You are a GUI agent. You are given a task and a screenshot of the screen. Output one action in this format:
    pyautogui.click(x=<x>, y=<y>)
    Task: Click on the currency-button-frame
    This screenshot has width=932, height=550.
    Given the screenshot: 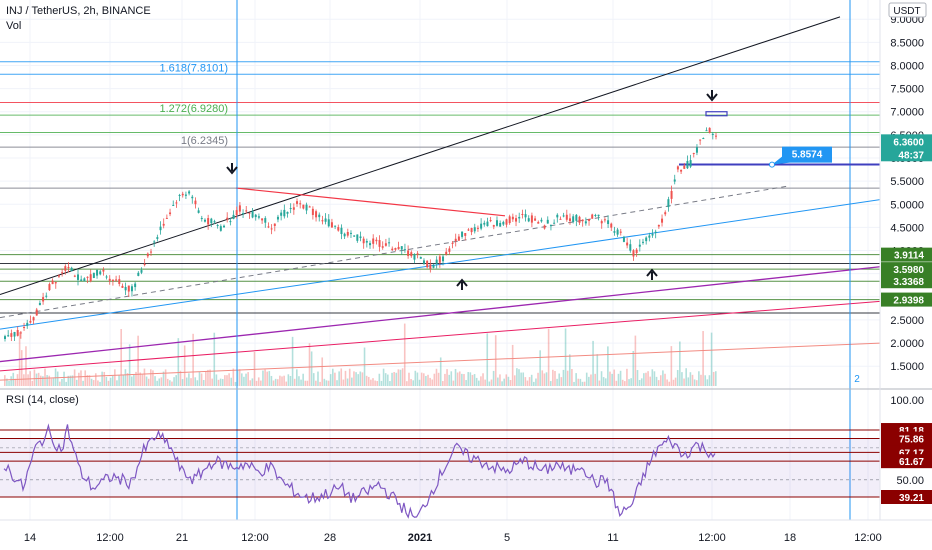 What is the action you would take?
    pyautogui.click(x=907, y=10)
    